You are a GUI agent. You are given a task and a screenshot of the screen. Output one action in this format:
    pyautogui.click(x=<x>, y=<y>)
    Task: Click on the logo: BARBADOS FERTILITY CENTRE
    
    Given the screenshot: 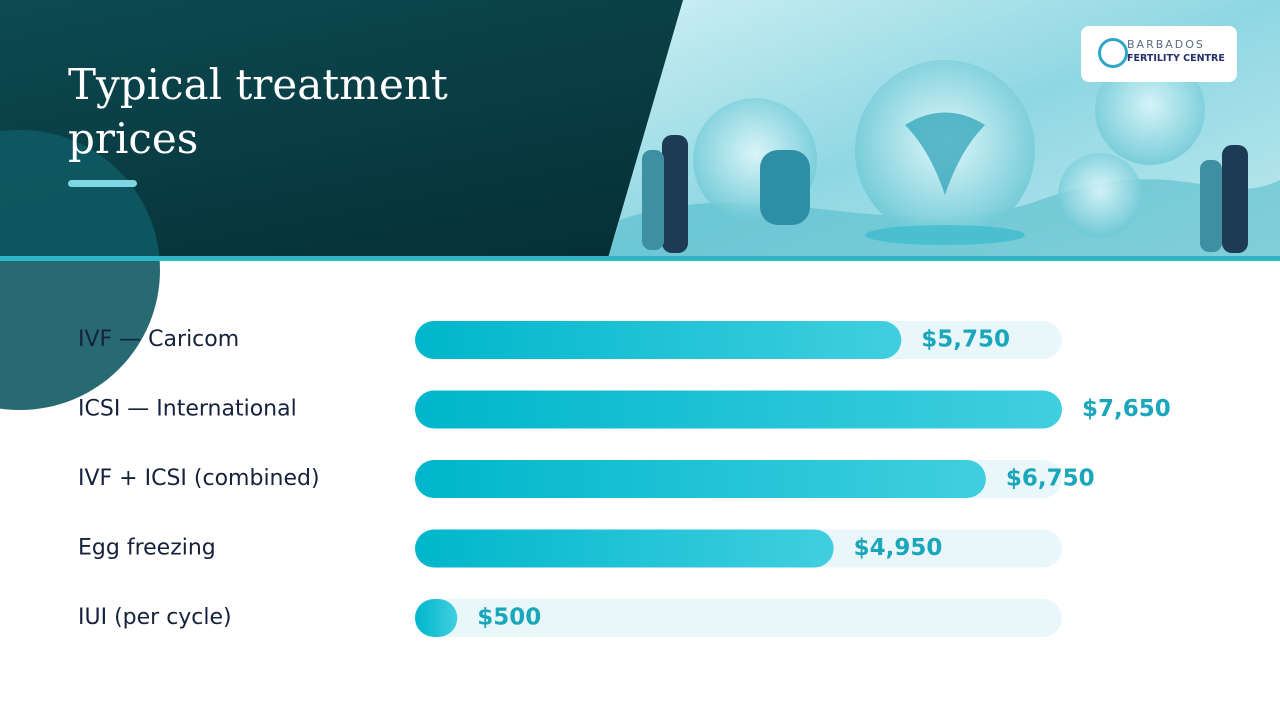 What is the action you would take?
    pyautogui.click(x=1159, y=54)
    